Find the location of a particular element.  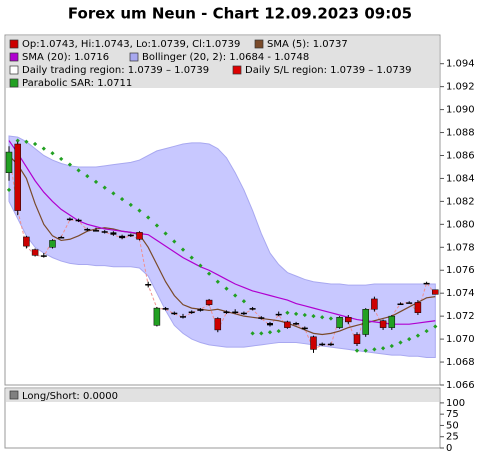

y-tick-label: 50 is located at coordinates (452, 425).